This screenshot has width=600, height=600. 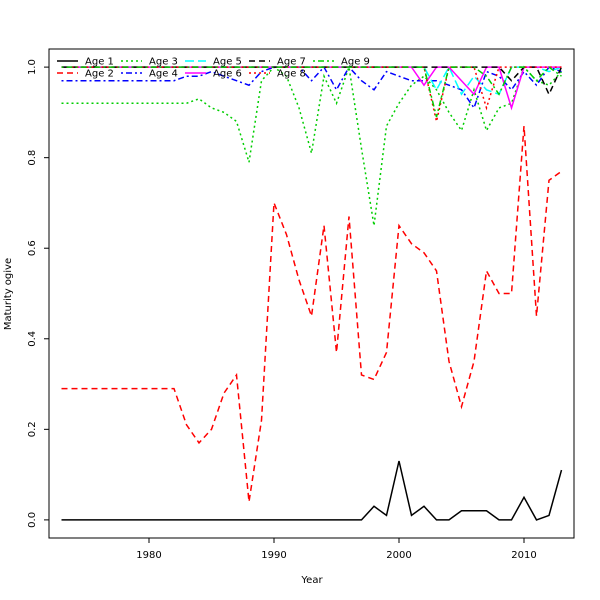 What do you see at coordinates (163, 62) in the screenshot?
I see `legend-label-age-3: Age 3` at bounding box center [163, 62].